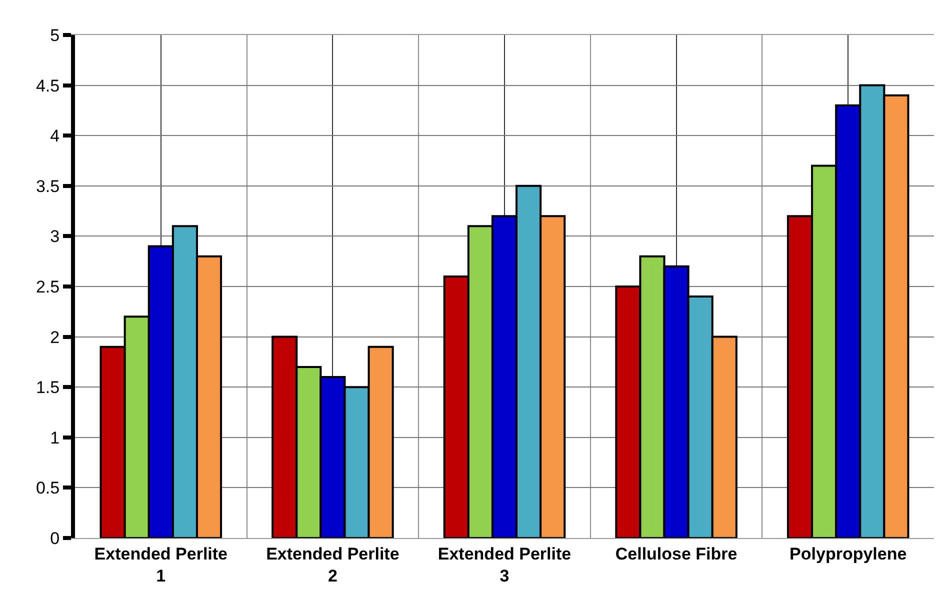 This screenshot has height=613, width=949. Describe the element at coordinates (55, 538) in the screenshot. I see `y-tick-label: 0` at that location.